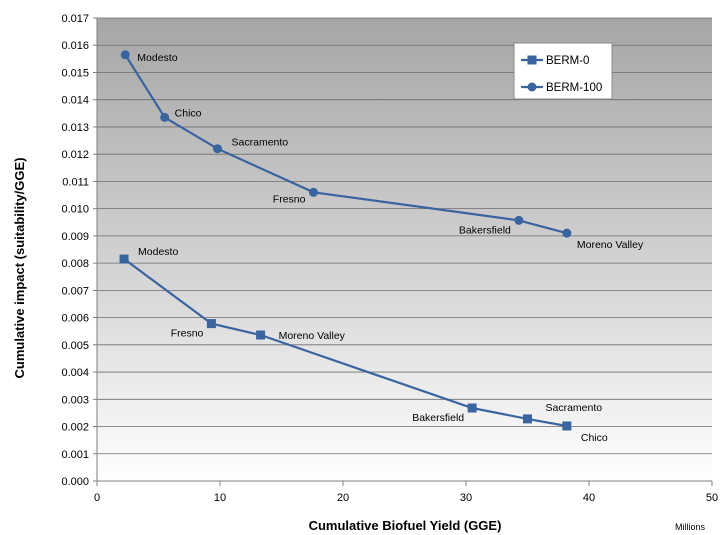 The height and width of the screenshot is (535, 720). What do you see at coordinates (690, 527) in the screenshot?
I see `x-axis-unit-note: Millions` at bounding box center [690, 527].